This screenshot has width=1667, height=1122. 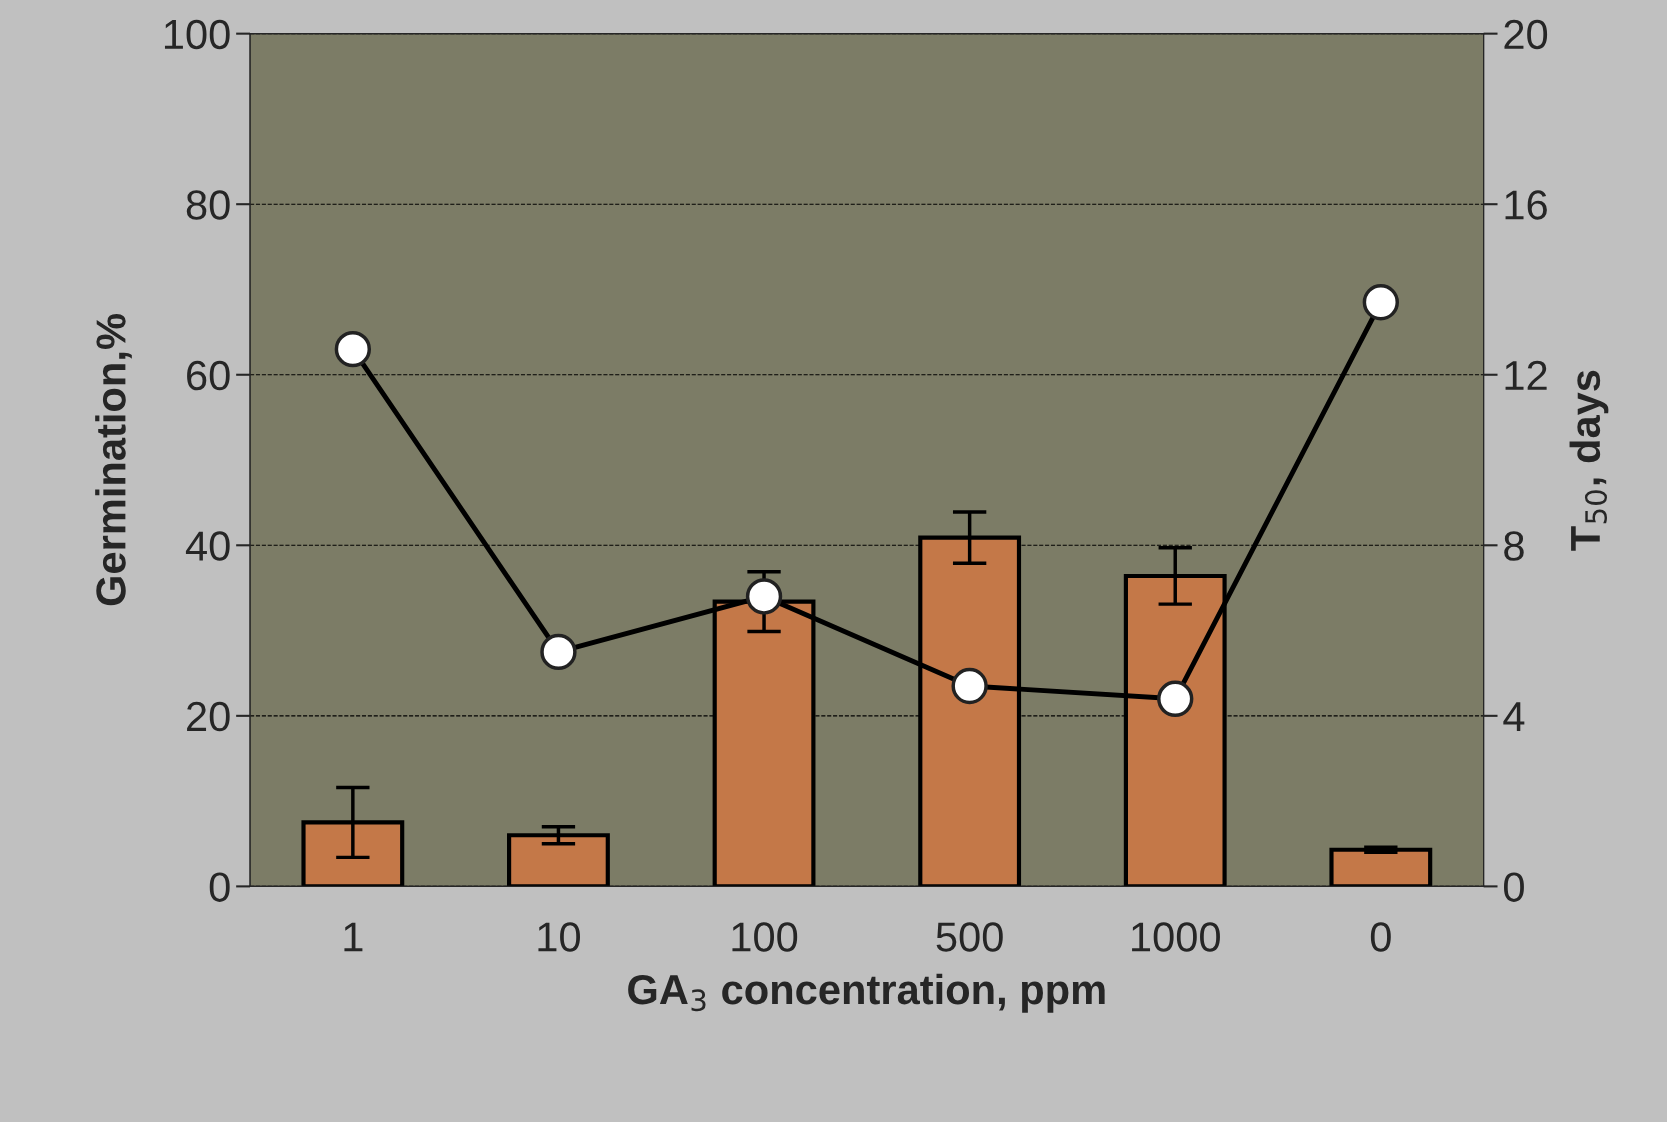 I want to click on y-axis-title: Germination,%, so click(x=113, y=460).